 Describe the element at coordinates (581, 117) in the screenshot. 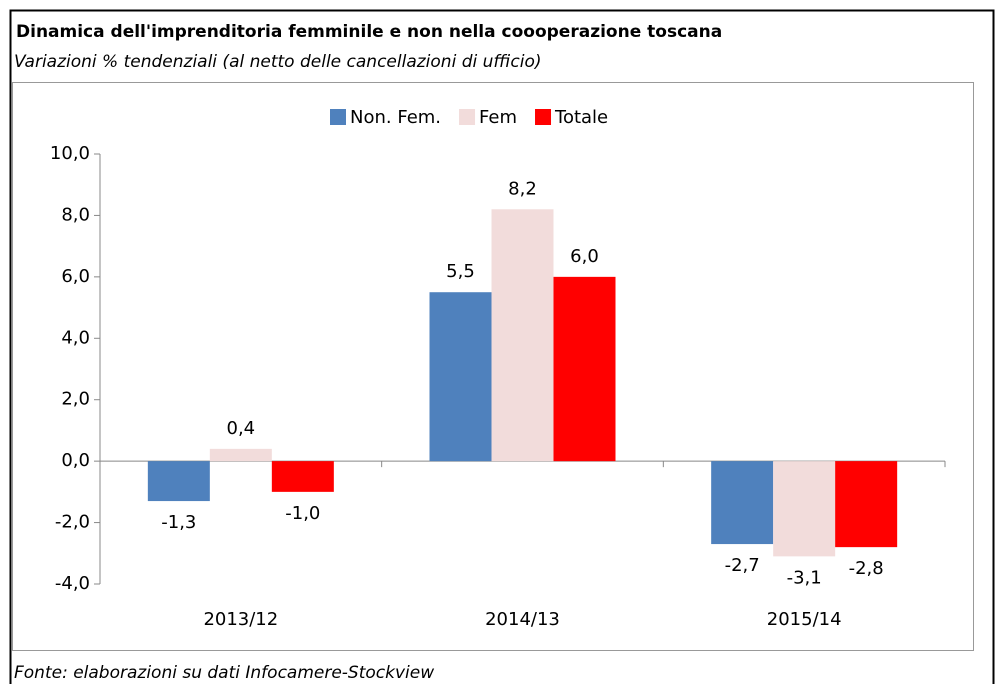

I see `legend-label: Totale` at that location.